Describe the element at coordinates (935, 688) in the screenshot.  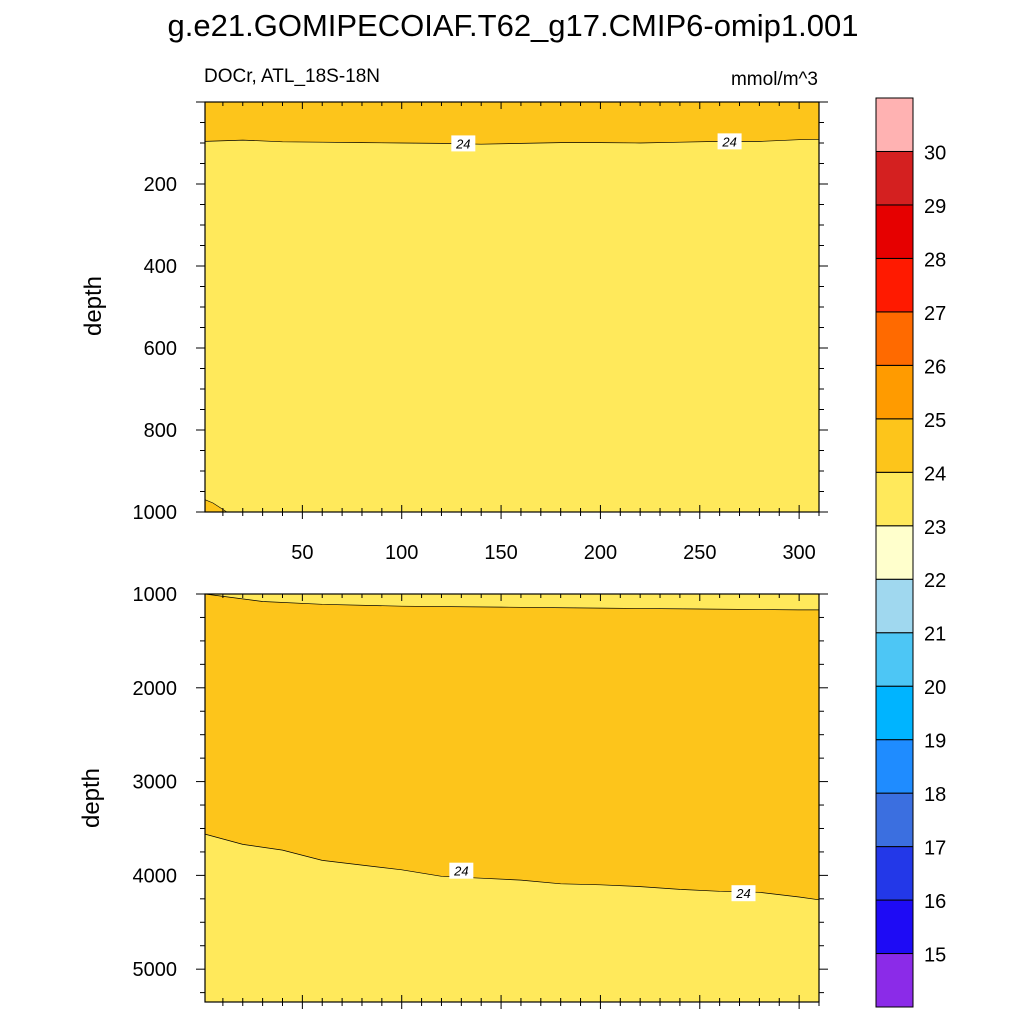
I see `colorbar-label: 20` at that location.